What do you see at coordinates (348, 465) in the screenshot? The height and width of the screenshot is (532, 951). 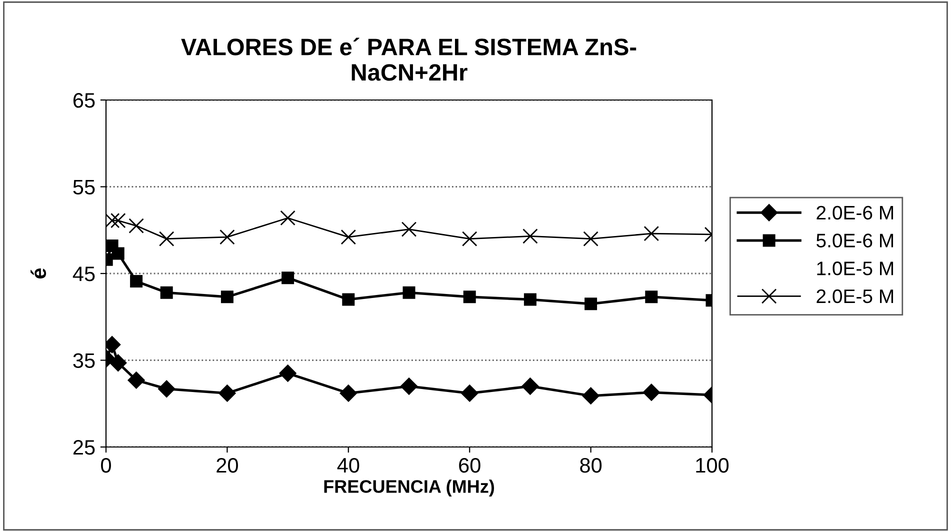 I see `x-tick-label: 40` at bounding box center [348, 465].